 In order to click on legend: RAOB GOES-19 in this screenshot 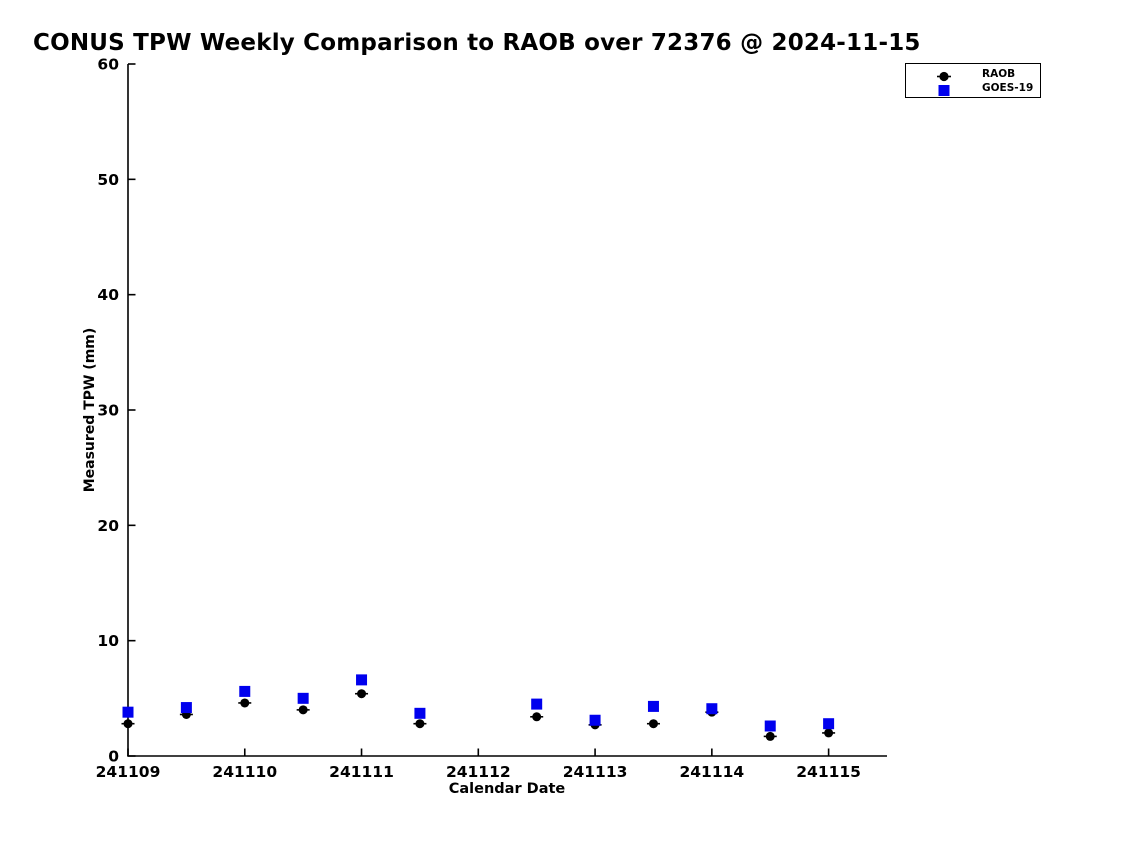, I will do `click(973, 80)`.